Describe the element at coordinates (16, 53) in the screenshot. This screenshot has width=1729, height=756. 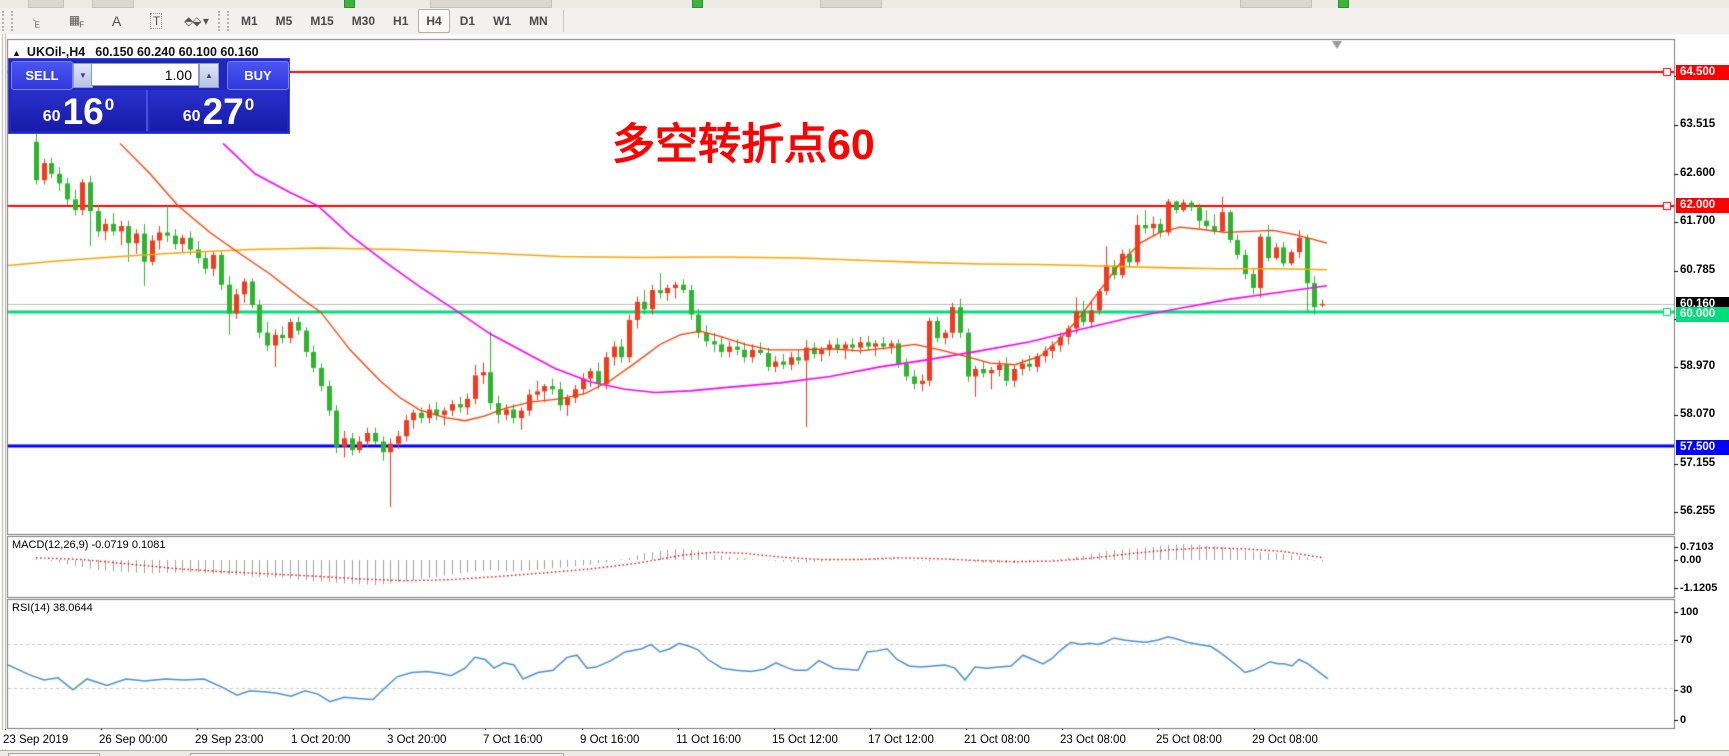
I see `collapse-arrow-icon: ▲` at that location.